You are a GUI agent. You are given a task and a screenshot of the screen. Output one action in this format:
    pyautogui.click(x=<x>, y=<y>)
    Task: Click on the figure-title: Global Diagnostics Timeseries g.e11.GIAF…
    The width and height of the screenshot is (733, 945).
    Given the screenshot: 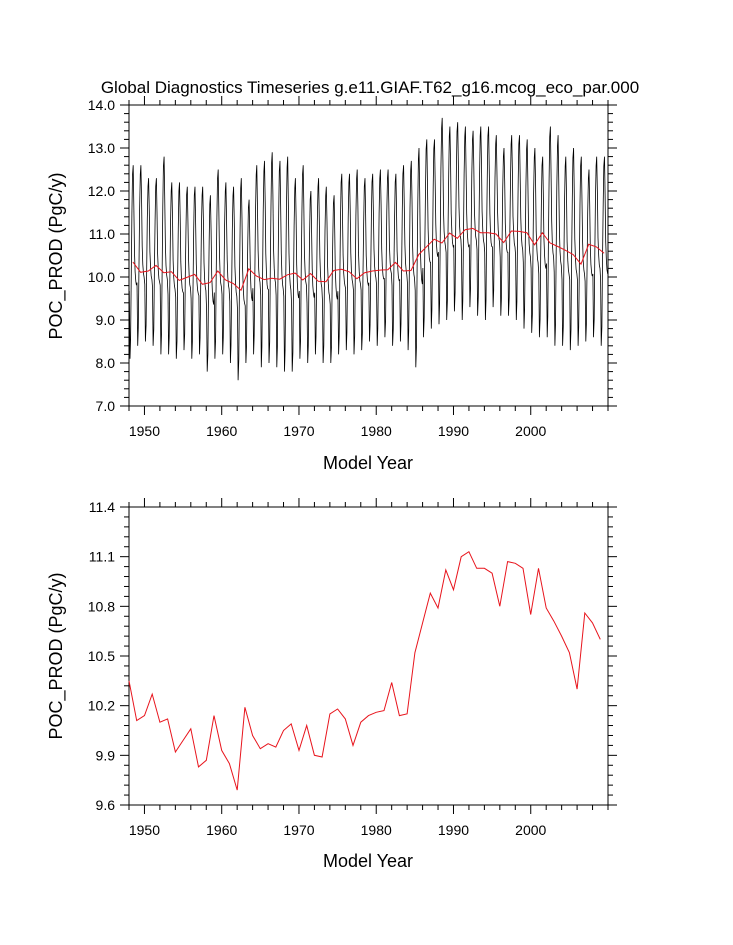 What is the action you would take?
    pyautogui.click(x=370, y=87)
    